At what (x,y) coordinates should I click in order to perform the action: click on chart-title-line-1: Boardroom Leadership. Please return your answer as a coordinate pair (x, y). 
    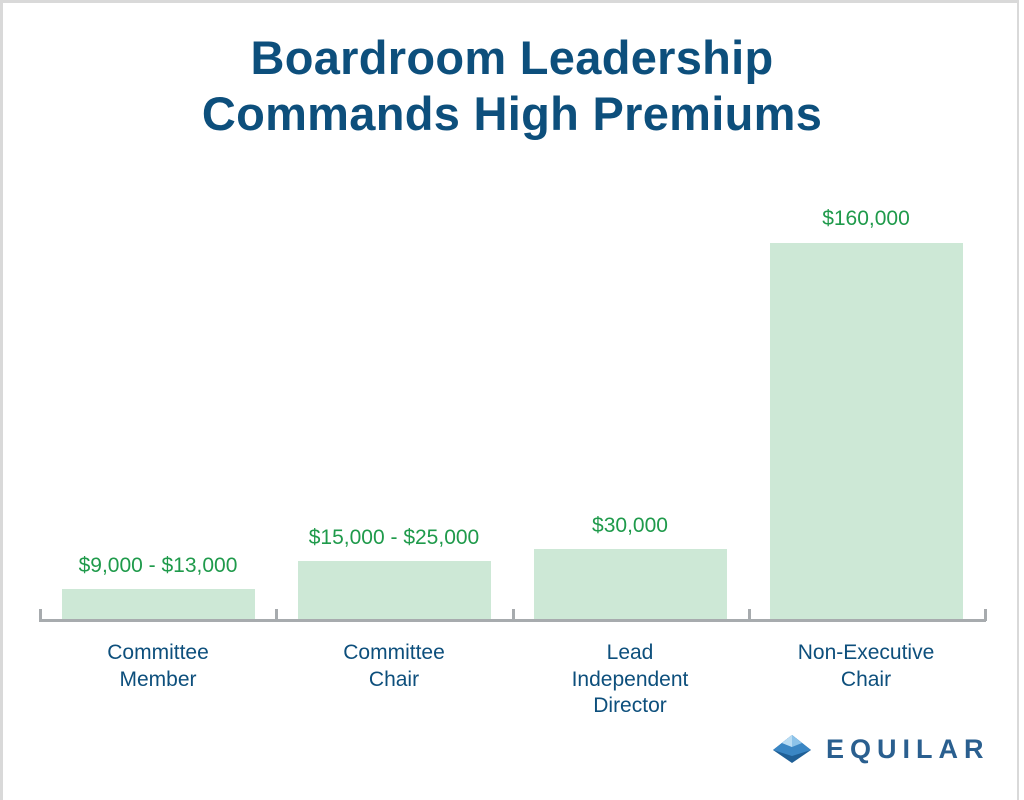
    Looking at the image, I should click on (512, 57).